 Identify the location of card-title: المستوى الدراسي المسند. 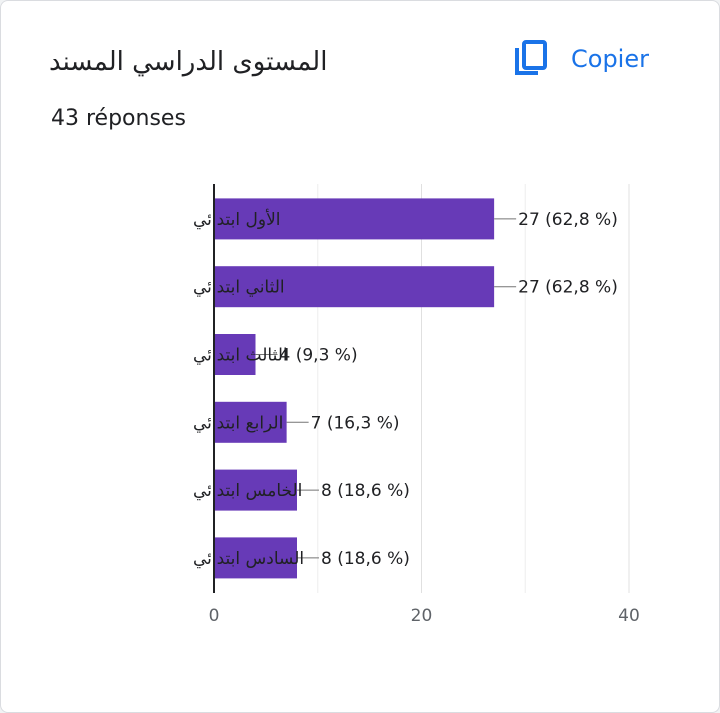
(188, 62).